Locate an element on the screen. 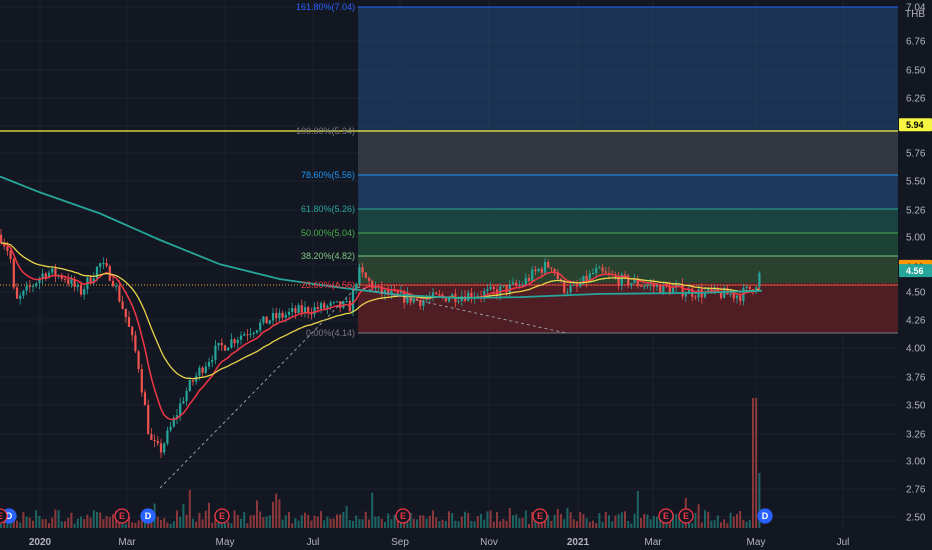  time-axis: 2020 Mar May Jul Sep Nov 2021 Mar May Jul is located at coordinates (439, 542).